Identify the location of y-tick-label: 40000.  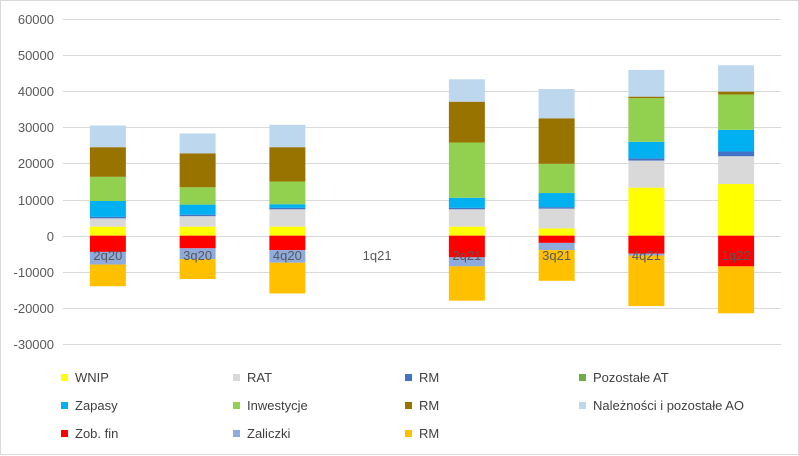
(36, 91).